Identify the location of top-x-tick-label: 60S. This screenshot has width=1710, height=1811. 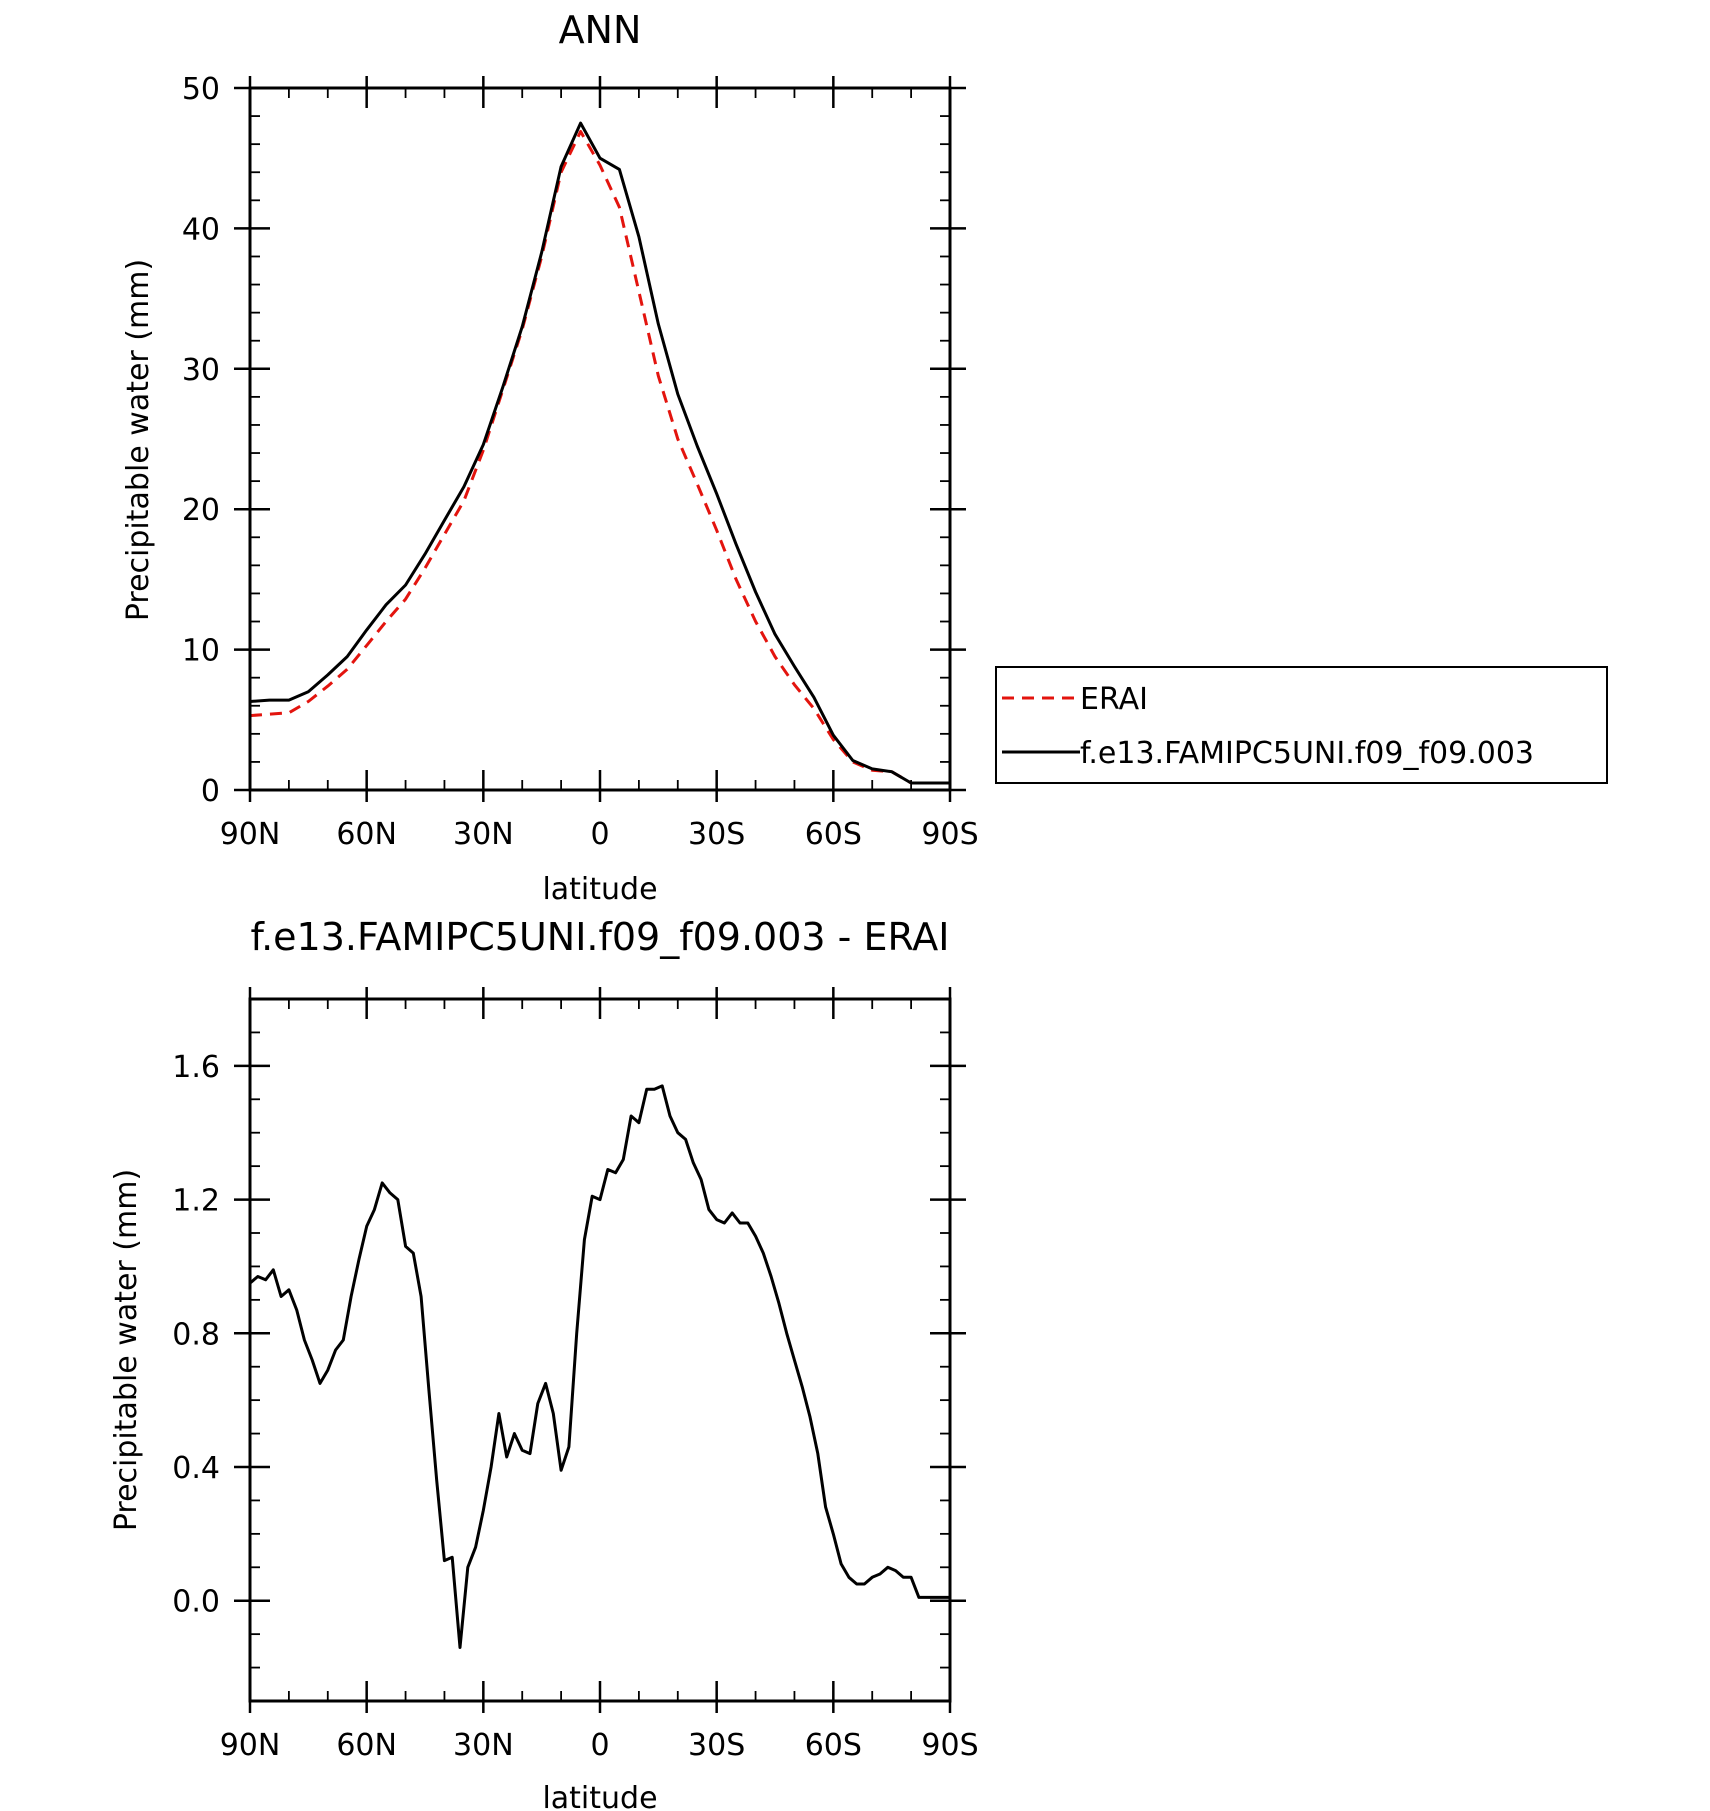
(833, 834).